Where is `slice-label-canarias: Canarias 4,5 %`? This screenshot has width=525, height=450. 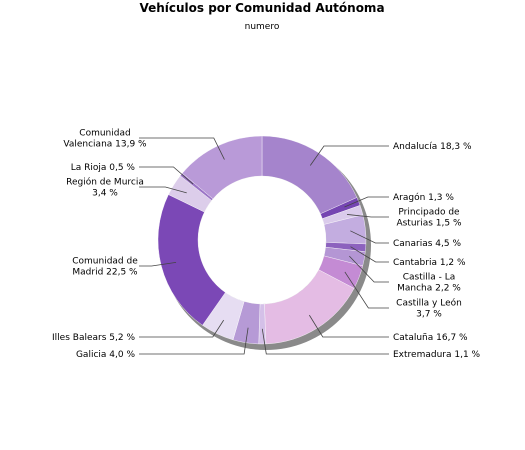 slice-label-canarias: Canarias 4,5 % is located at coordinates (427, 244).